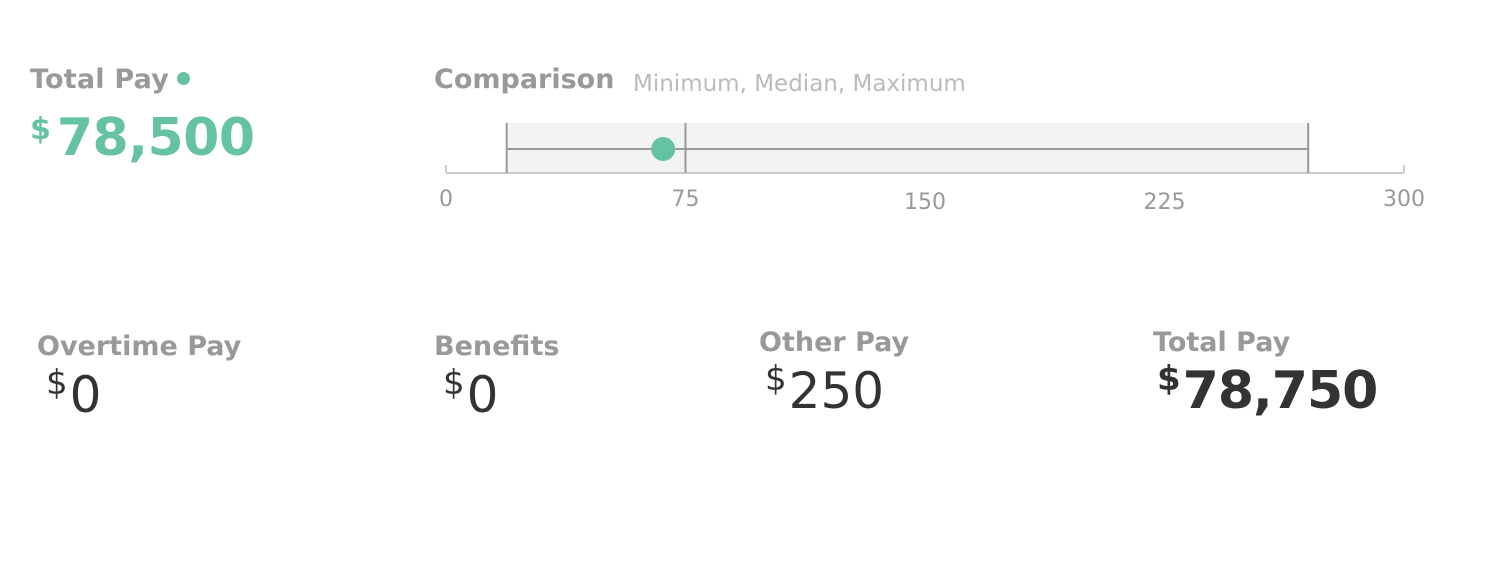 This screenshot has height=562, width=1488. What do you see at coordinates (686, 199) in the screenshot?
I see `tick-label: 75` at bounding box center [686, 199].